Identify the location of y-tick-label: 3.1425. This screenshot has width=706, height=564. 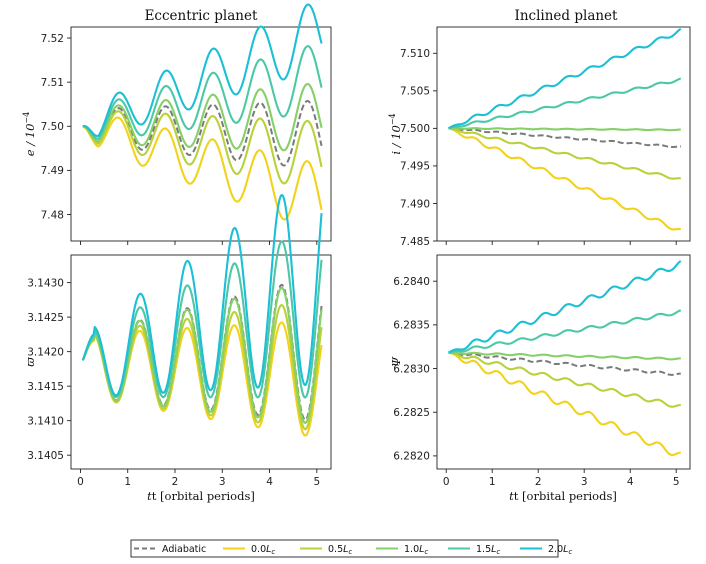
(45, 318).